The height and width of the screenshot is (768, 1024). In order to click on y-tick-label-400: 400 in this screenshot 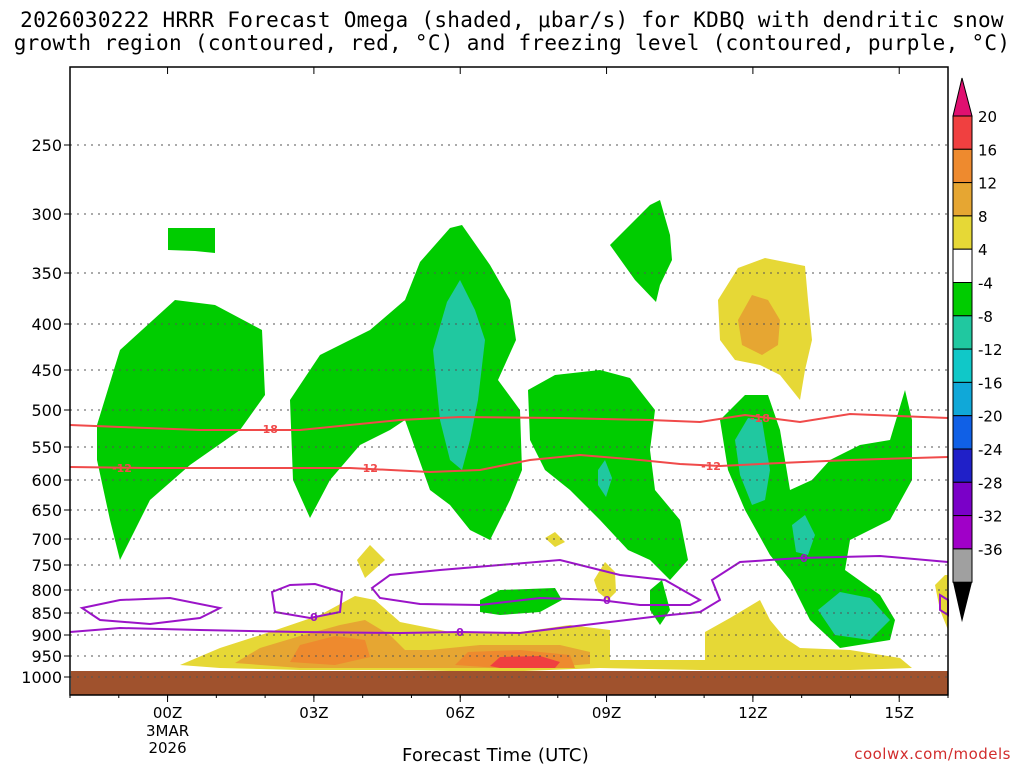, I will do `click(46, 324)`.